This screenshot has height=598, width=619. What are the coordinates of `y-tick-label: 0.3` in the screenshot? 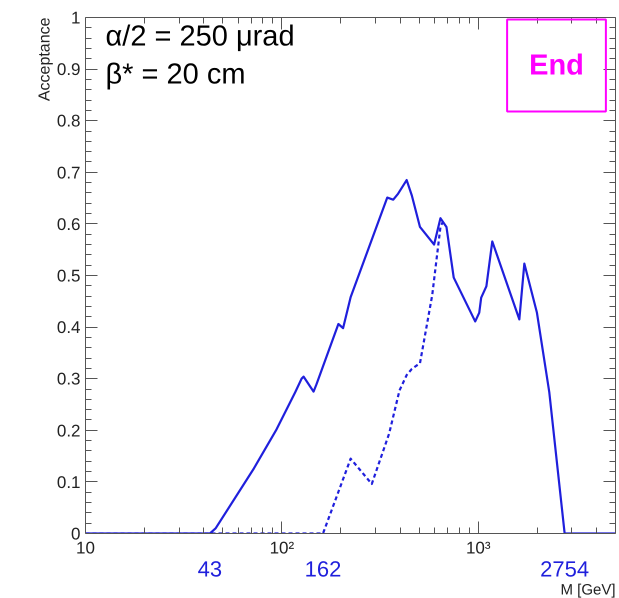 It's located at (68, 379).